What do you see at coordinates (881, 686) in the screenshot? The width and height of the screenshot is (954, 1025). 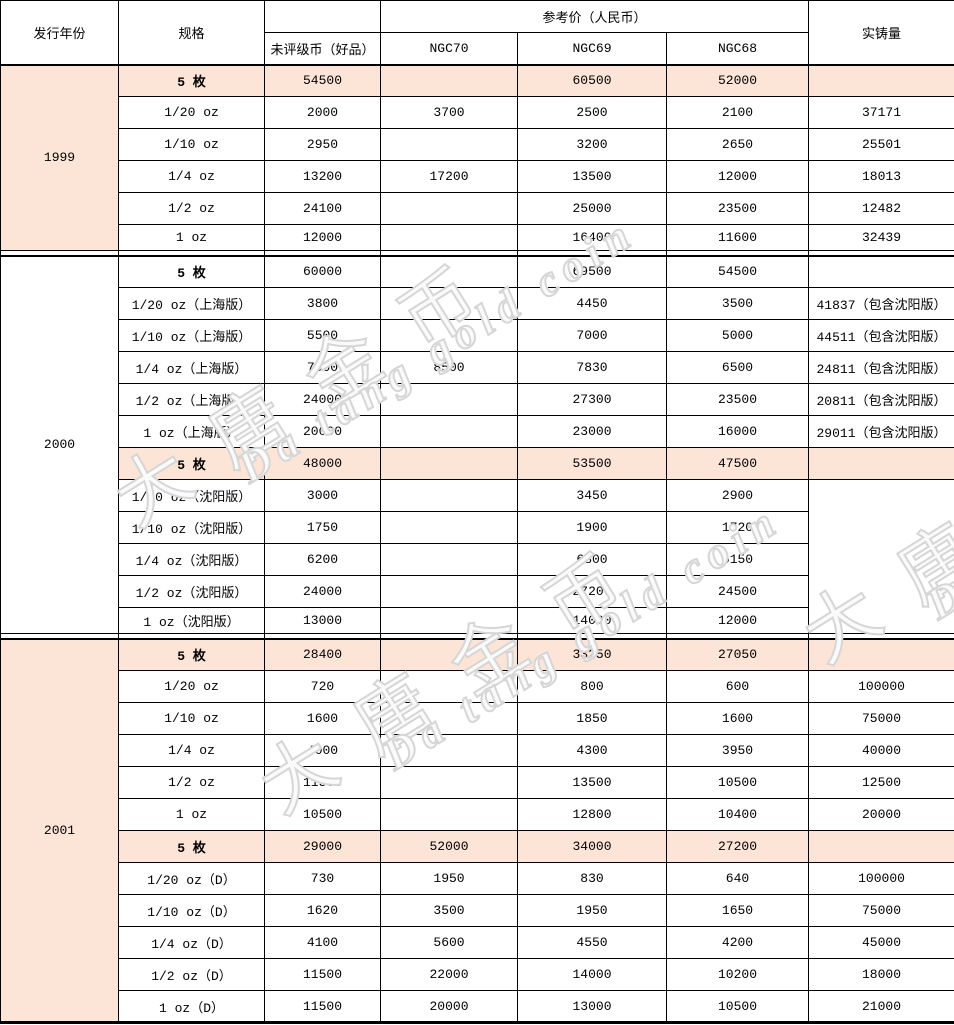 I see `mintage-cell: 100000` at bounding box center [881, 686].